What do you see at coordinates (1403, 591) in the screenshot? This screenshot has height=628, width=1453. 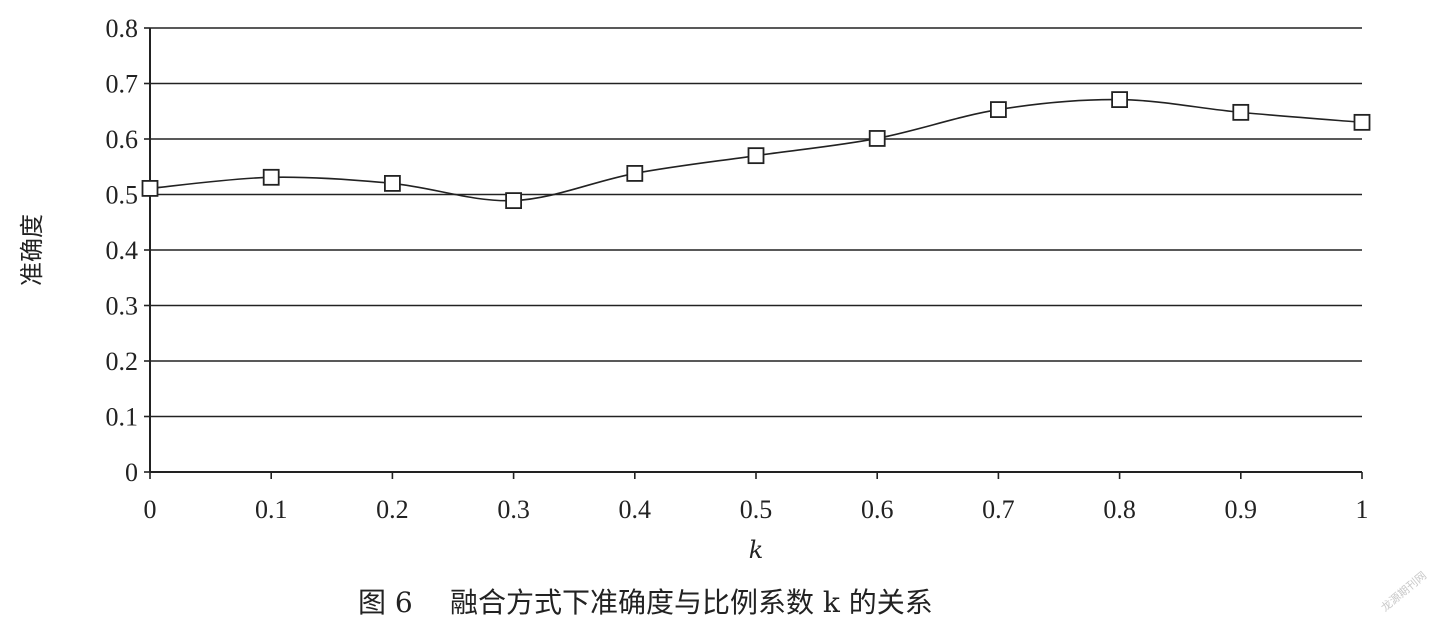 I see `watermark: 龙源期刊网` at bounding box center [1403, 591].